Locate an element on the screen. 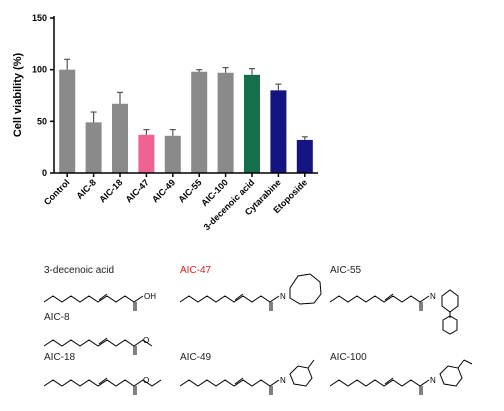 This screenshot has height=411, width=504. x-tick-label-aic-18: AIC-18 is located at coordinates (110, 190).